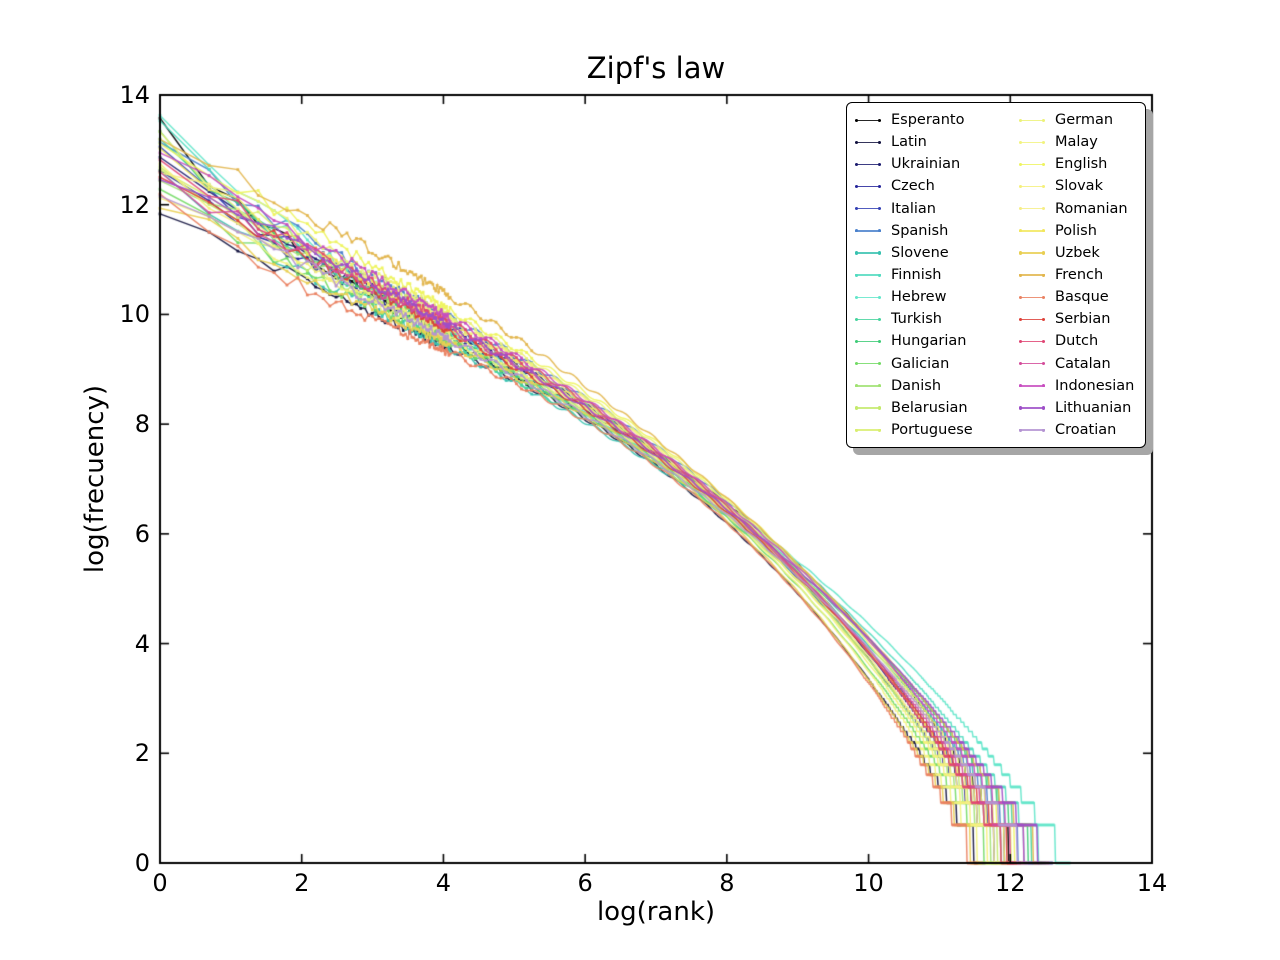  I want to click on legend-item: Portuguese, so click(937, 430).